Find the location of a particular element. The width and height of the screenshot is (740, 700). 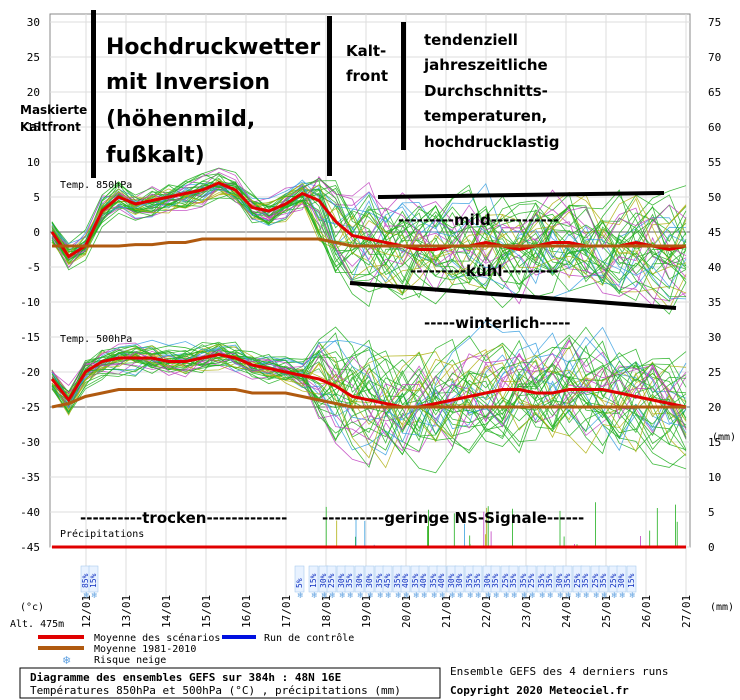

y-right-tick: 0 is located at coordinates (711, 547).